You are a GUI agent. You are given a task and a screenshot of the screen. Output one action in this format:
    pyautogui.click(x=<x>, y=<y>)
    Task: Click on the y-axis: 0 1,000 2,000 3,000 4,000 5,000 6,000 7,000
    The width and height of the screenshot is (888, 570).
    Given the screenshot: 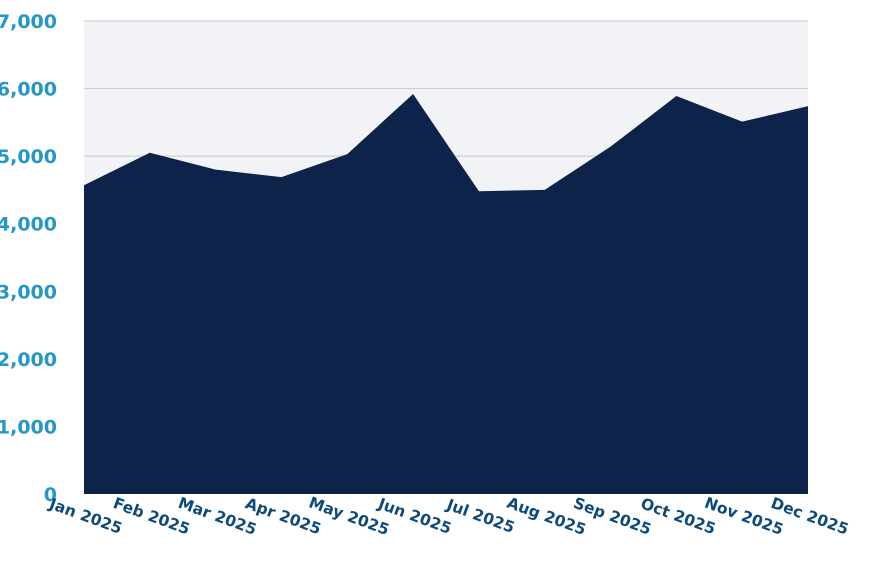 What is the action you would take?
    pyautogui.click(x=28, y=258)
    